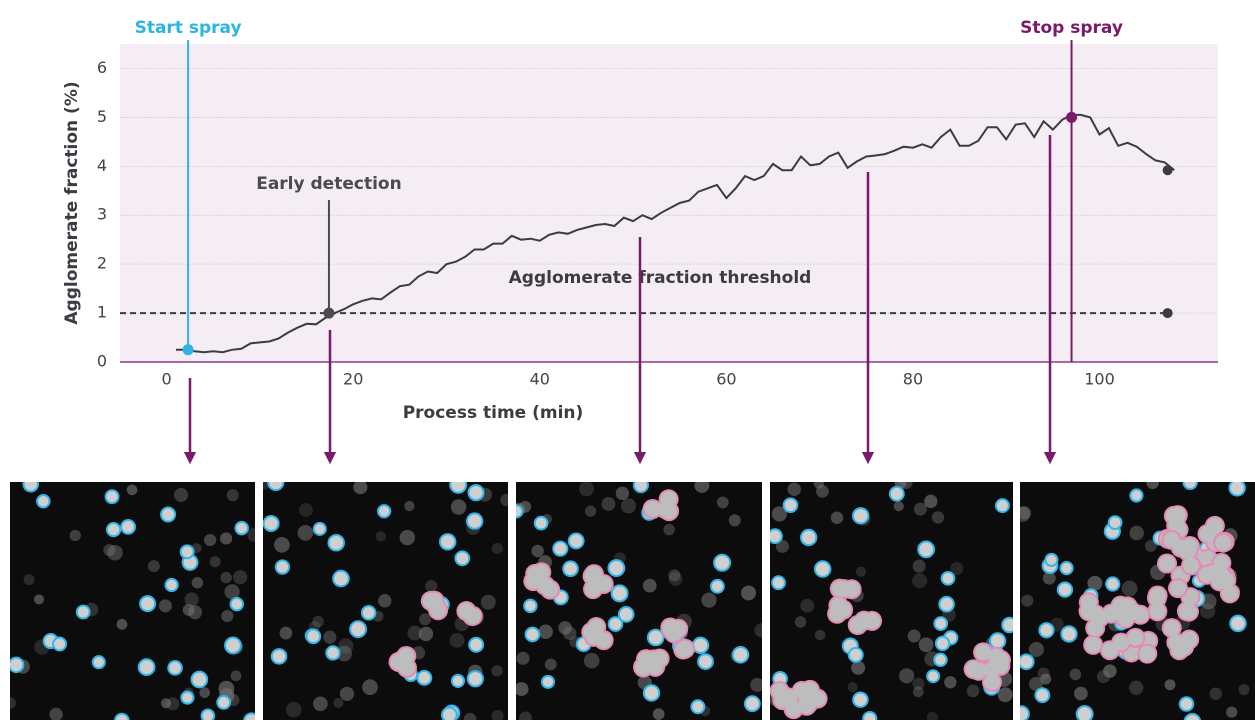  What do you see at coordinates (913, 379) in the screenshot?
I see `x-tick-label: 80` at bounding box center [913, 379].